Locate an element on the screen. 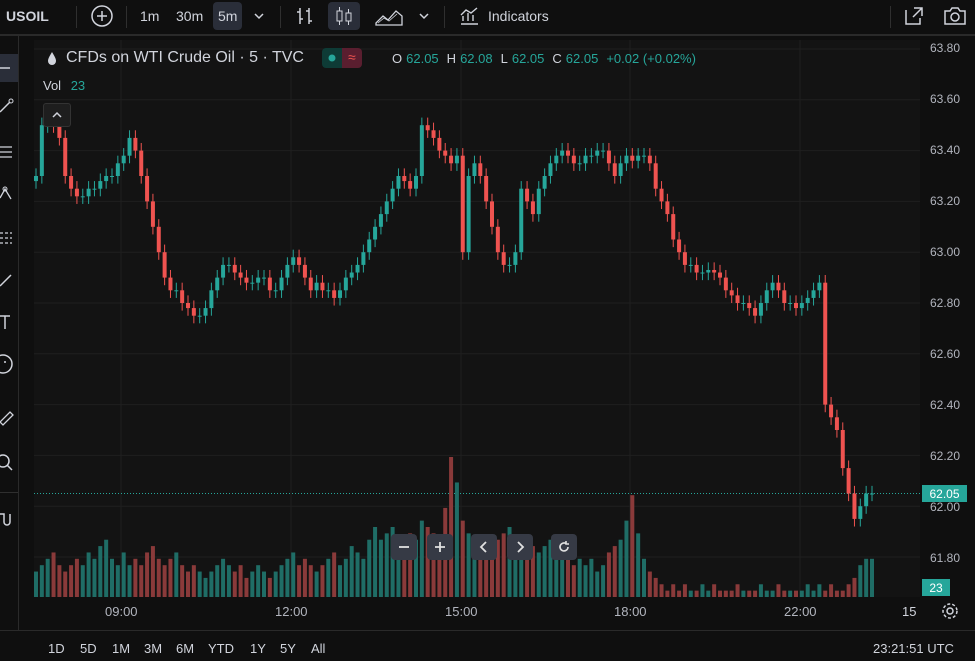 The height and width of the screenshot is (661, 975). range-button-5y: 5Y is located at coordinates (288, 648).